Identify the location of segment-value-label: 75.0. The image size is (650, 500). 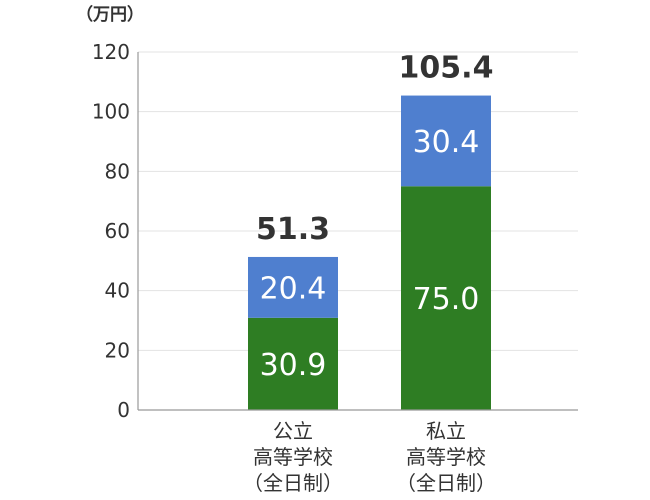
(446, 299).